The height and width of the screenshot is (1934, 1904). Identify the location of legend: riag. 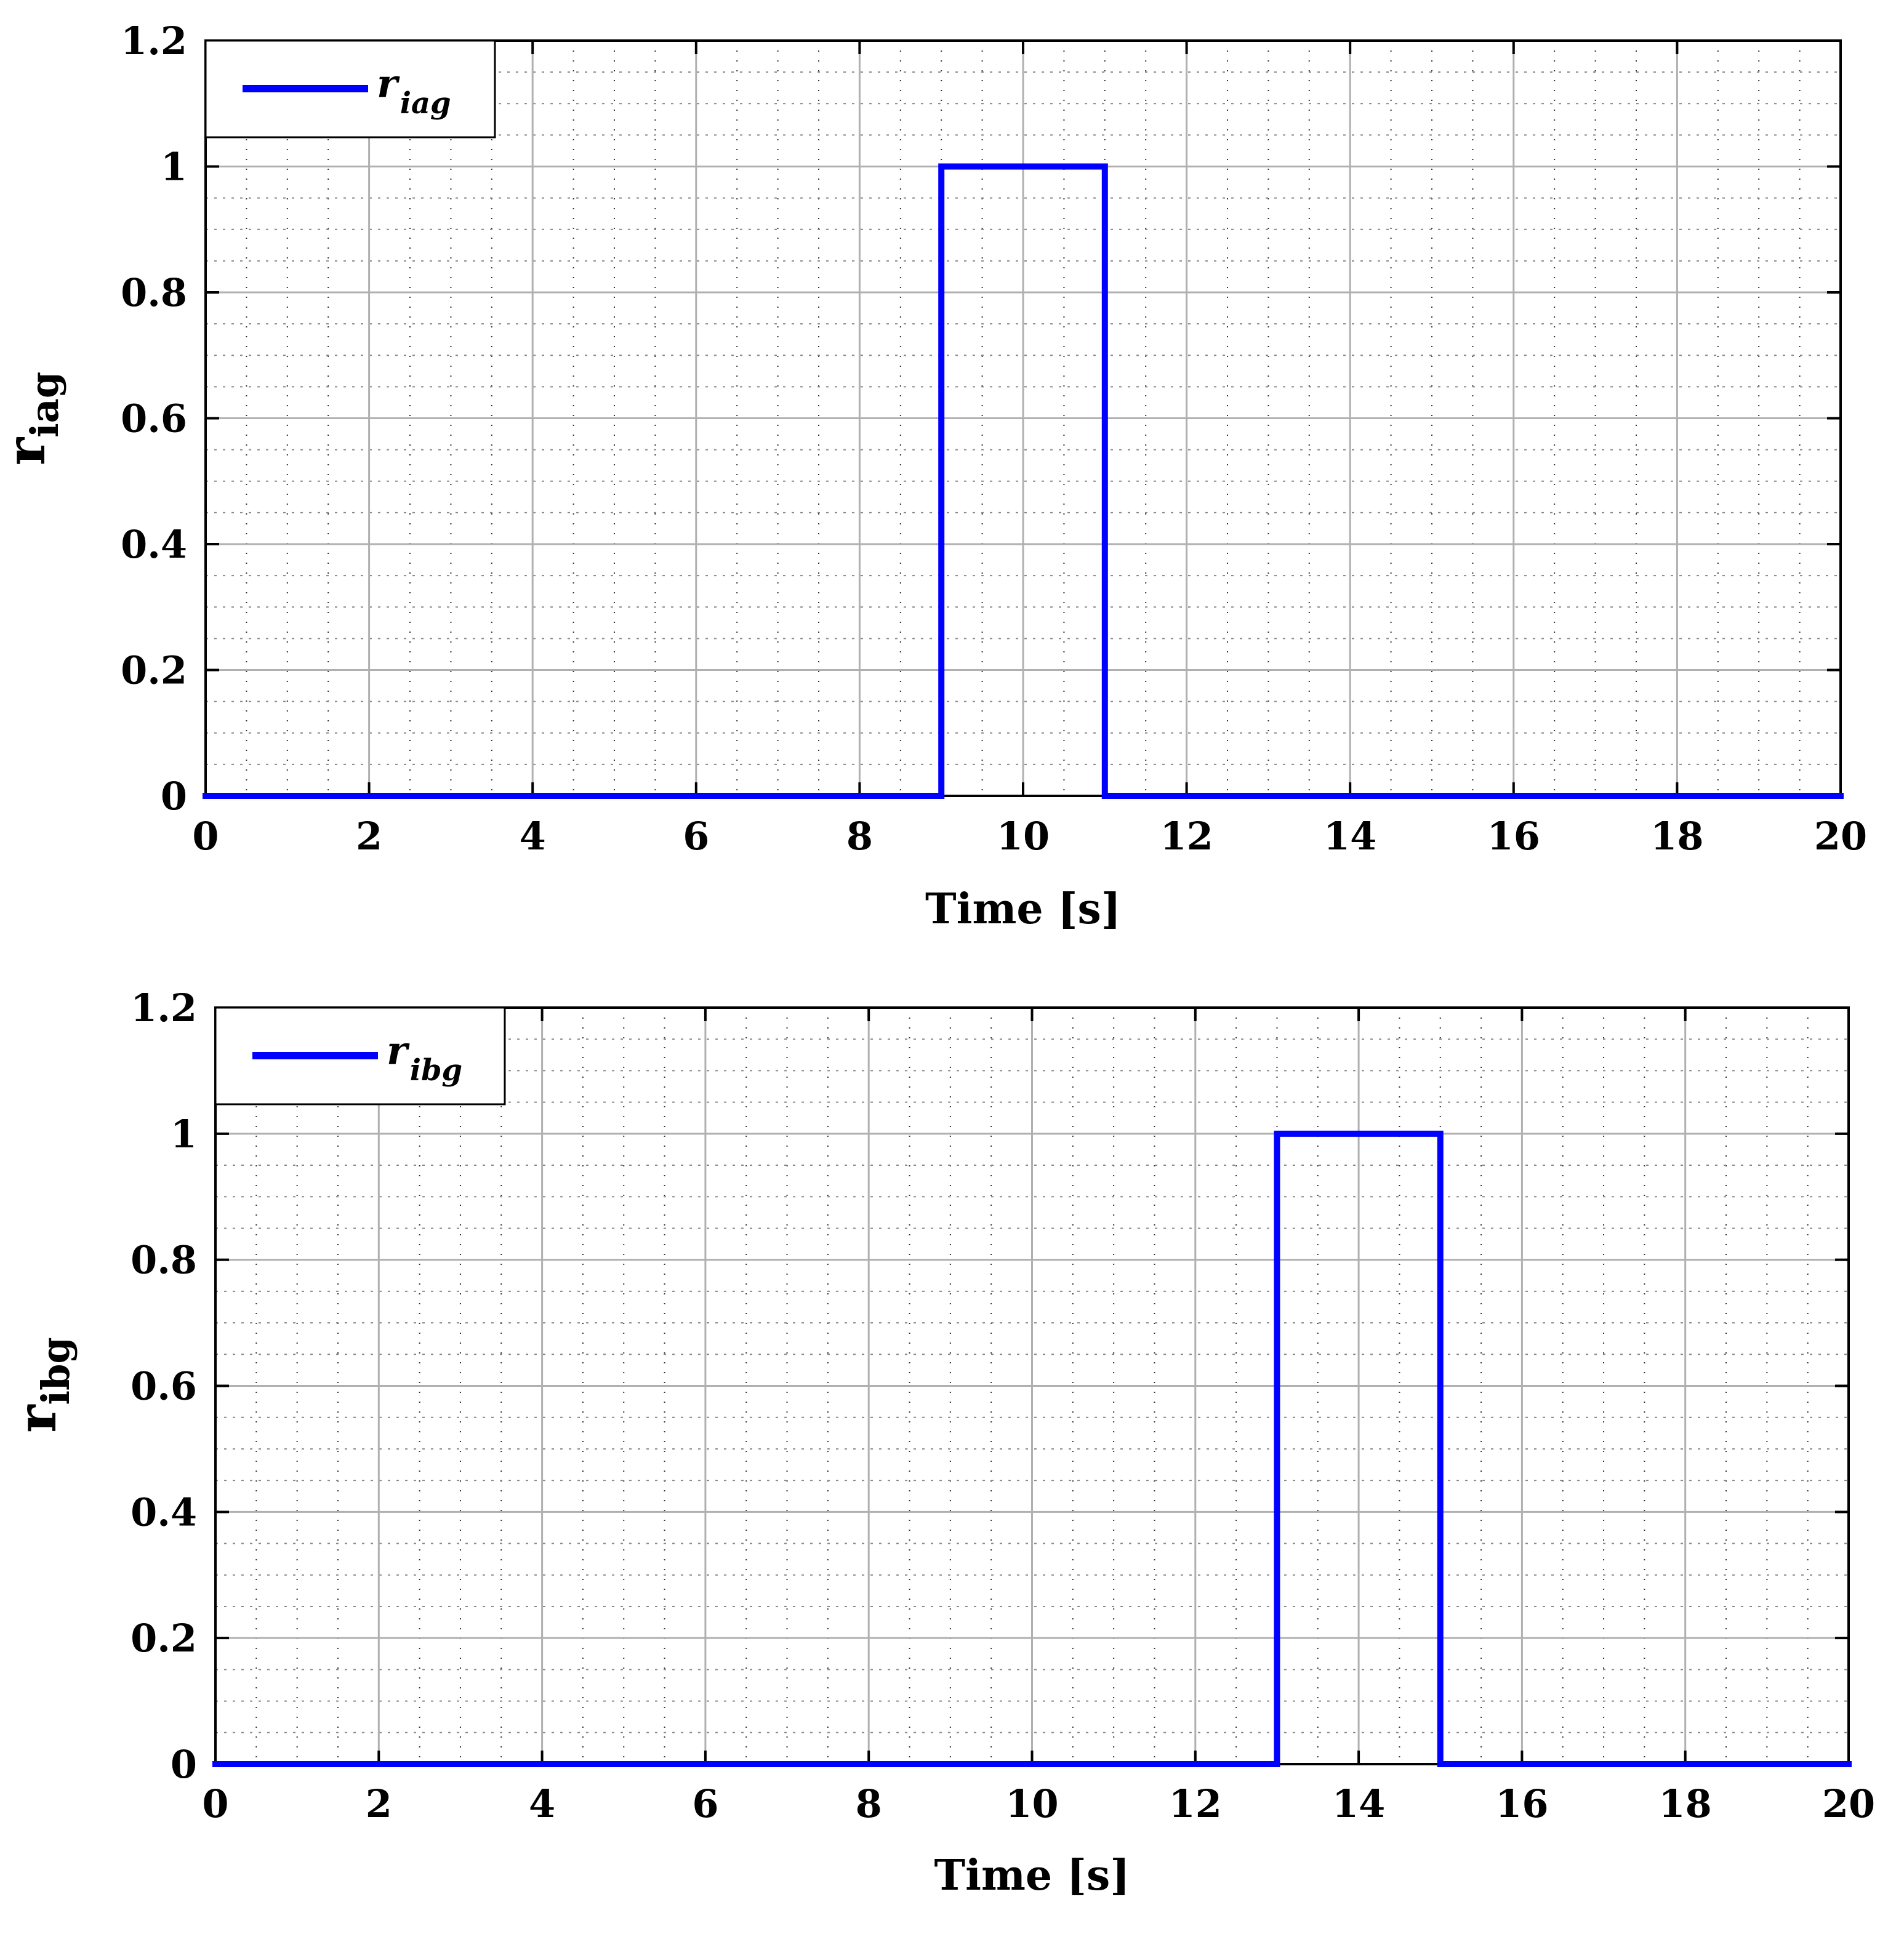
(350, 88).